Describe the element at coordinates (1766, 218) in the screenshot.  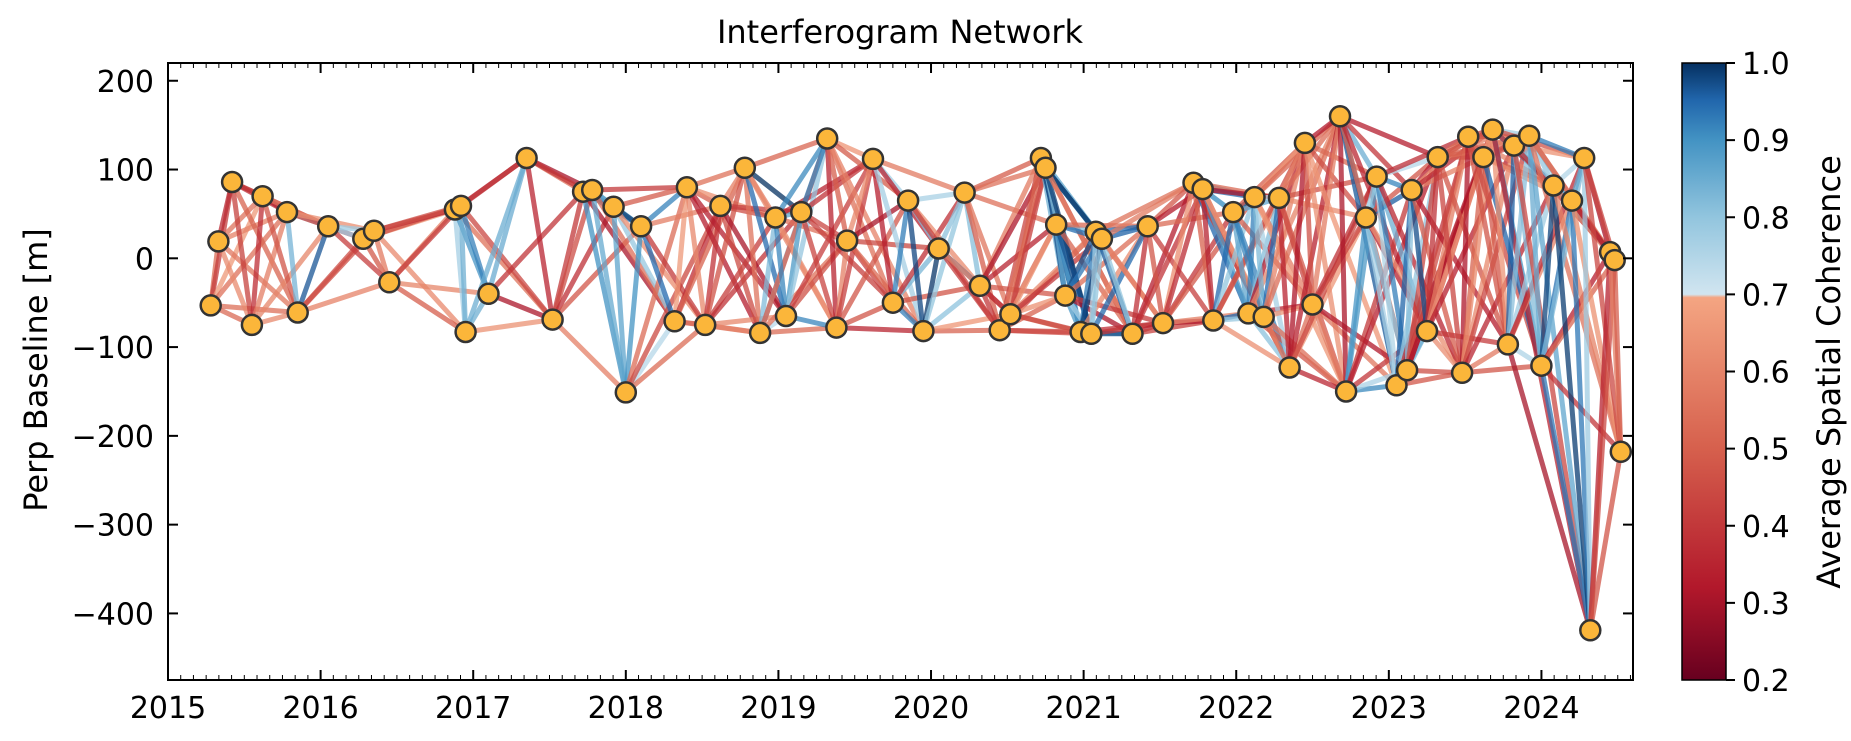
I see `colorbar-tick-label: 0.8` at that location.